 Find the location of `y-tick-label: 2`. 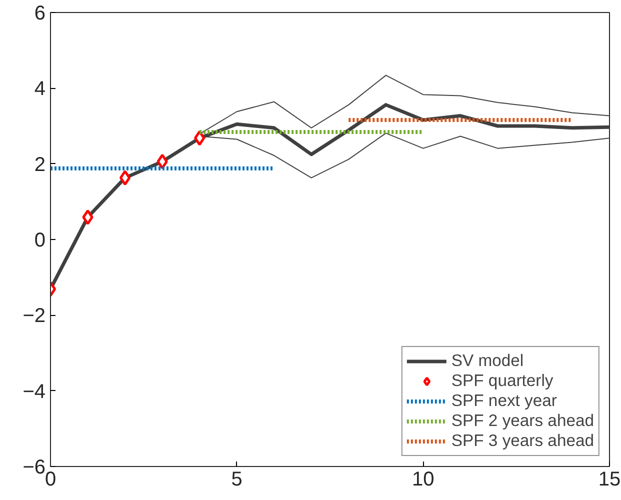

y-tick-label: 2 is located at coordinates (40, 165).